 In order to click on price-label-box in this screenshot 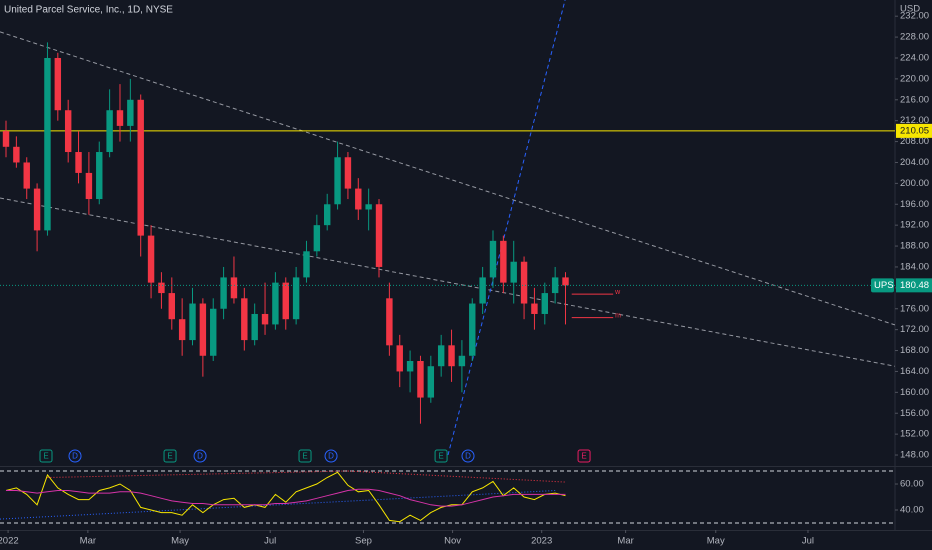, I will do `click(914, 130)`.